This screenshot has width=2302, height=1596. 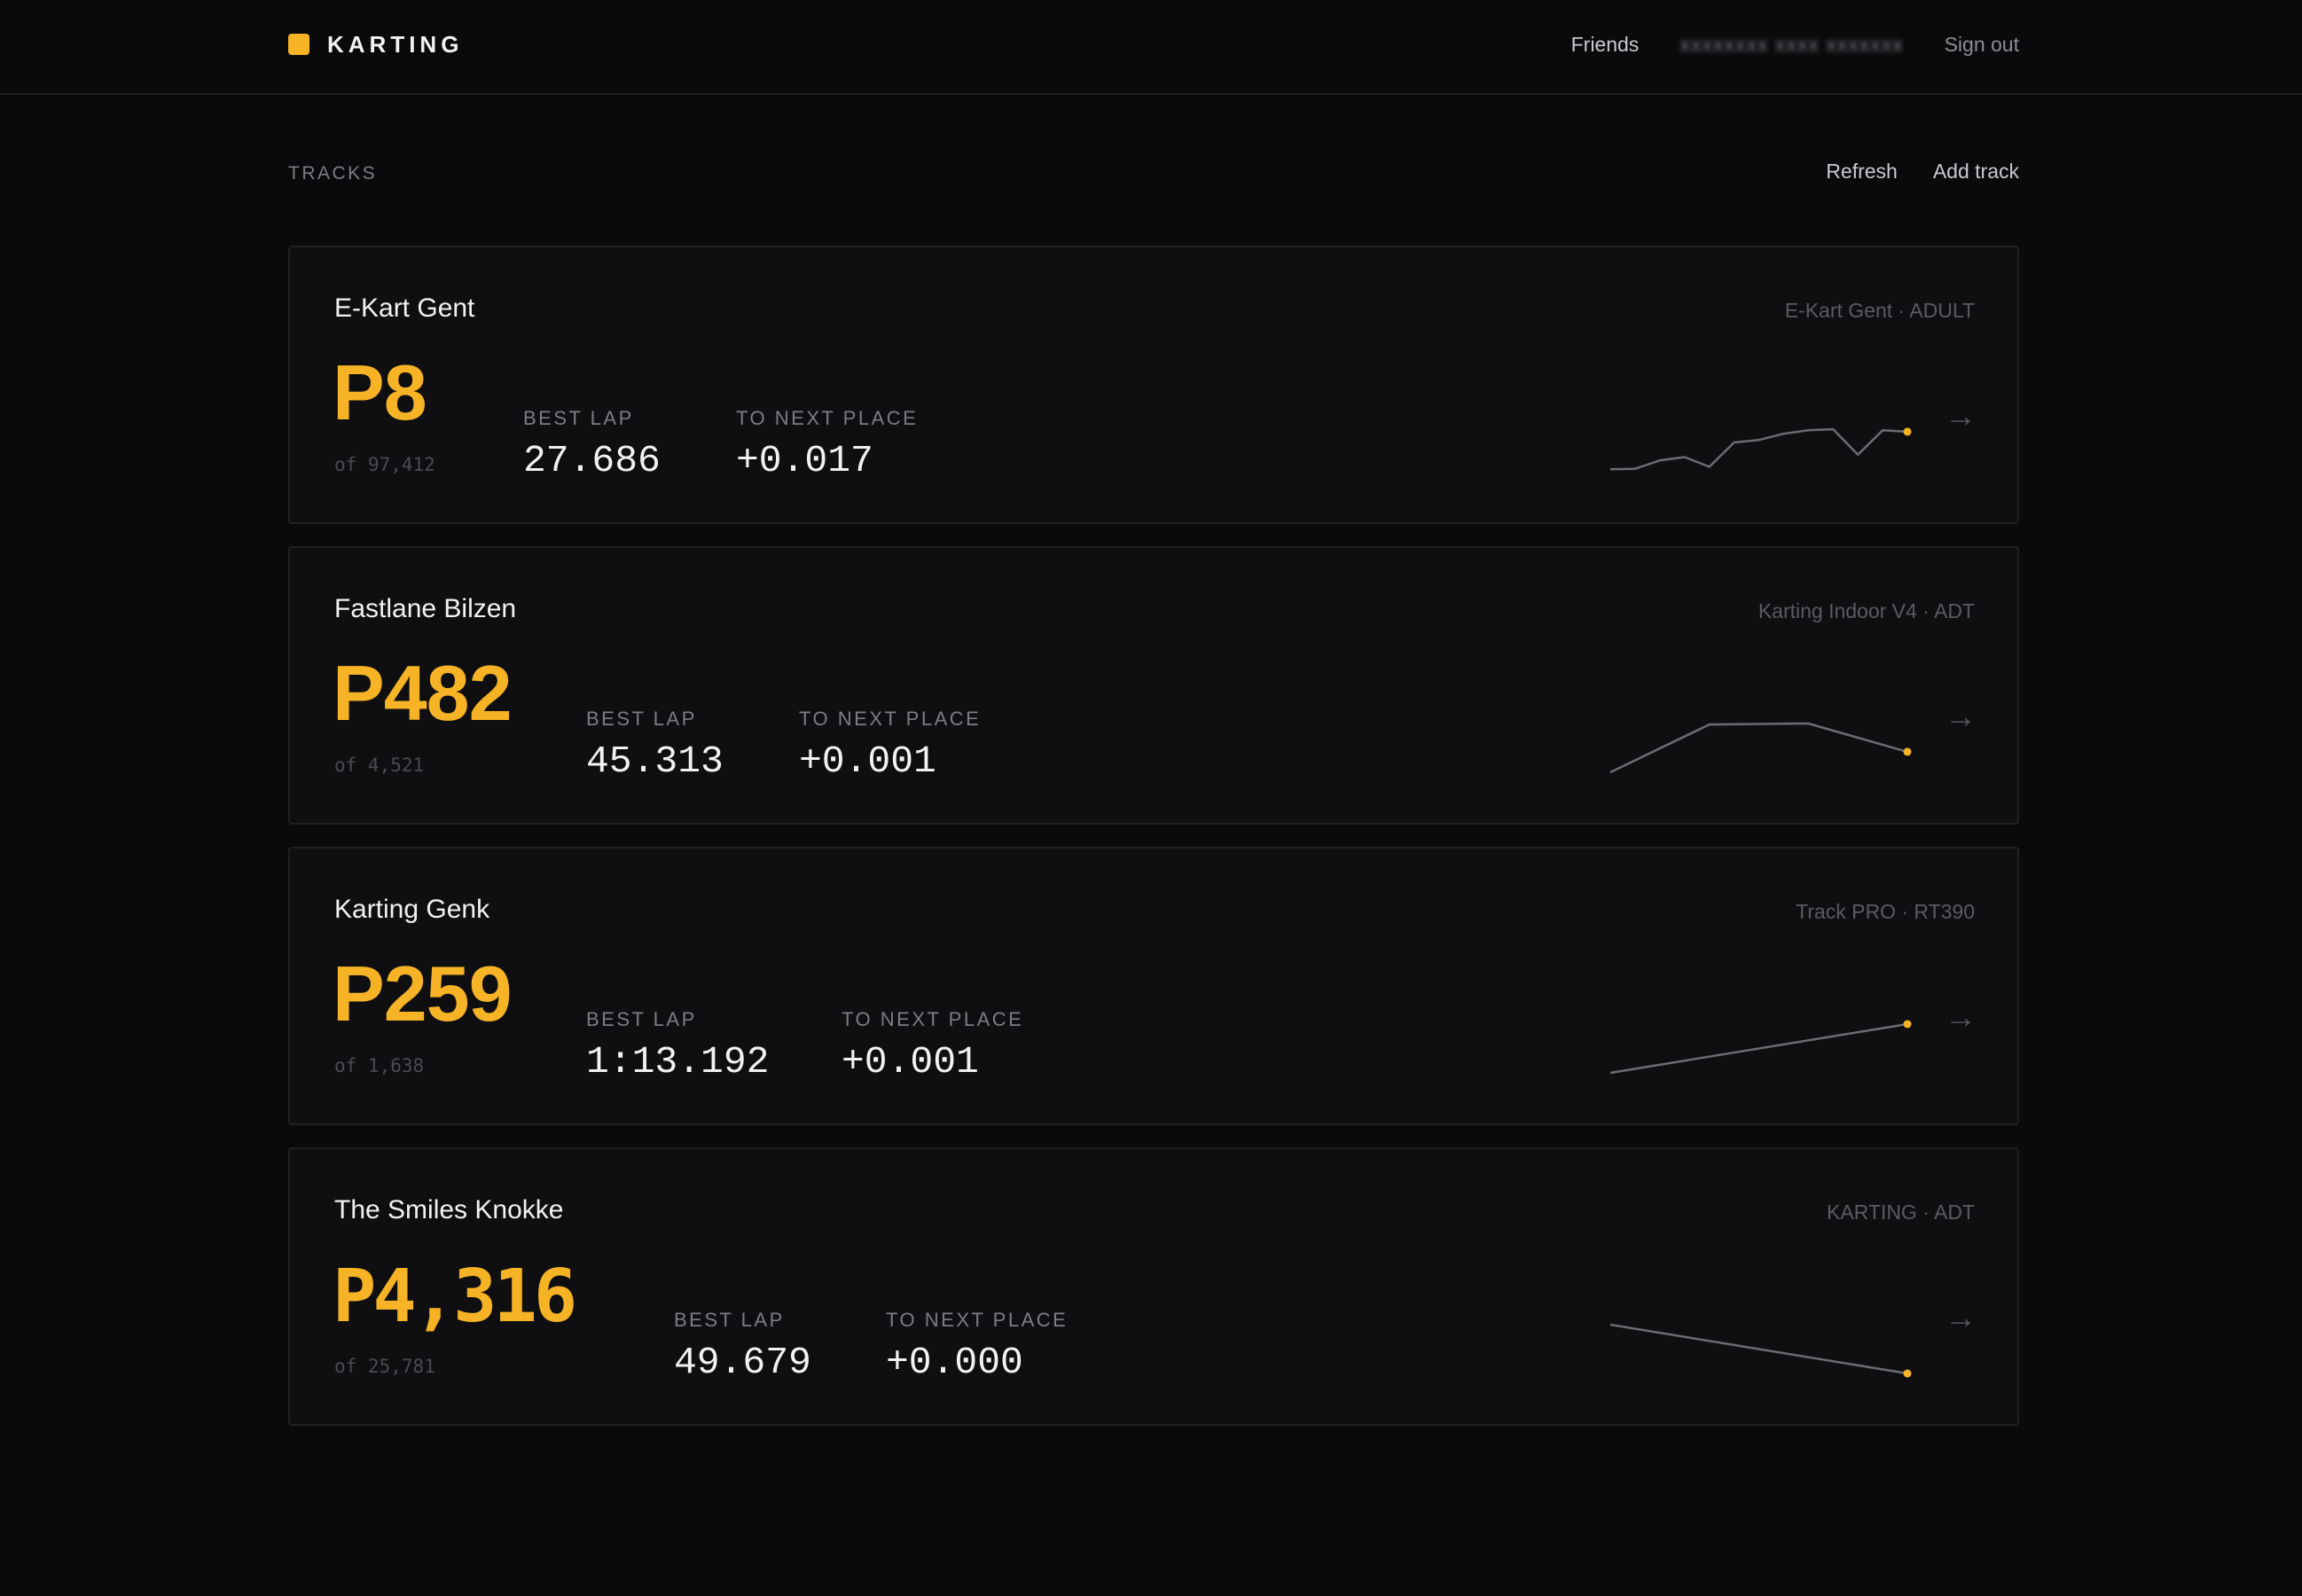 I want to click on brand-name: KARTING, so click(x=395, y=44).